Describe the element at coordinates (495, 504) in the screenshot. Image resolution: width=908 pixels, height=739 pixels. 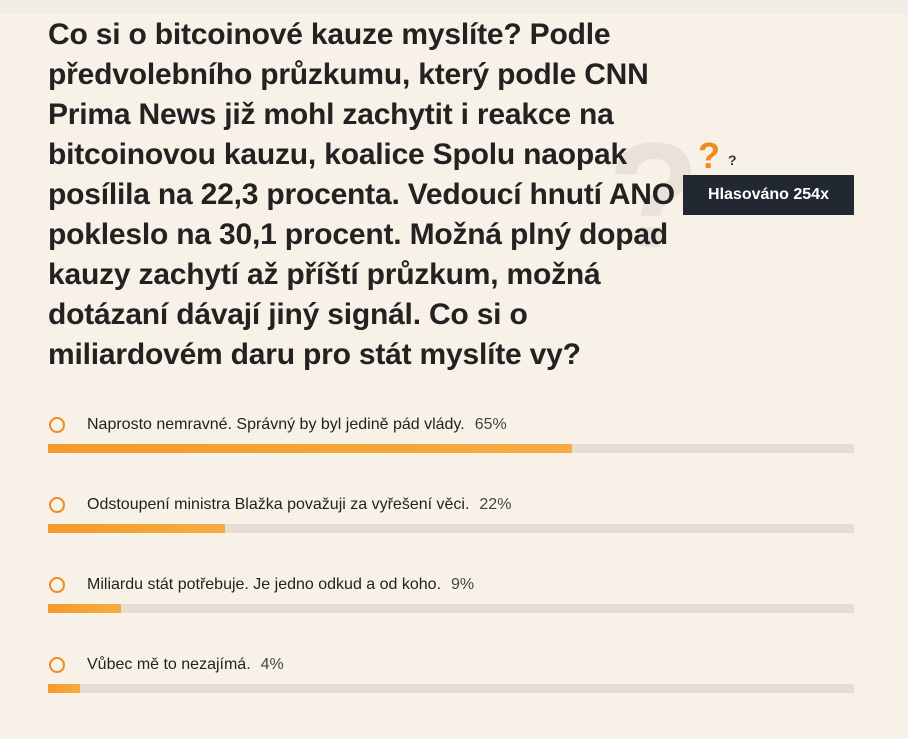
I see `poll-option-percent: 22%` at that location.